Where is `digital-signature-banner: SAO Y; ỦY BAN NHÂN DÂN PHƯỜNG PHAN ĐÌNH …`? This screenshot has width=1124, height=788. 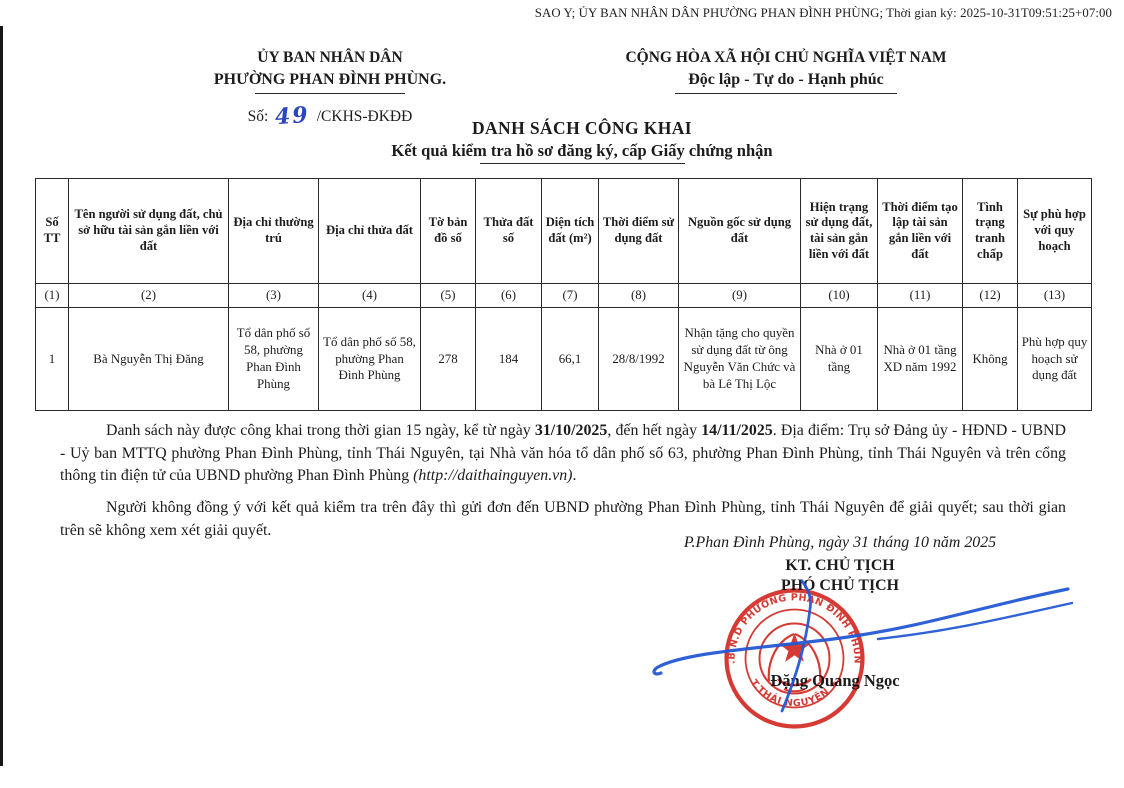 digital-signature-banner: SAO Y; ỦY BAN NHÂN DÂN PHƯỜNG PHAN ĐÌNH … is located at coordinates (823, 13).